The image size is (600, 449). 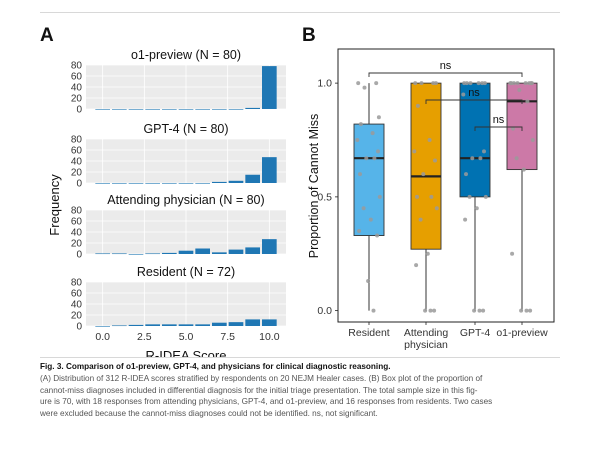 I want to click on y-tick-label: 80, so click(x=77, y=283).